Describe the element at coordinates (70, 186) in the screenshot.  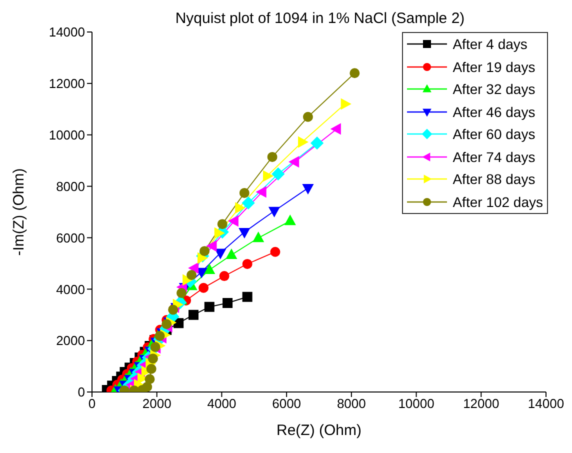
I see `y-tick-label: 8000` at that location.